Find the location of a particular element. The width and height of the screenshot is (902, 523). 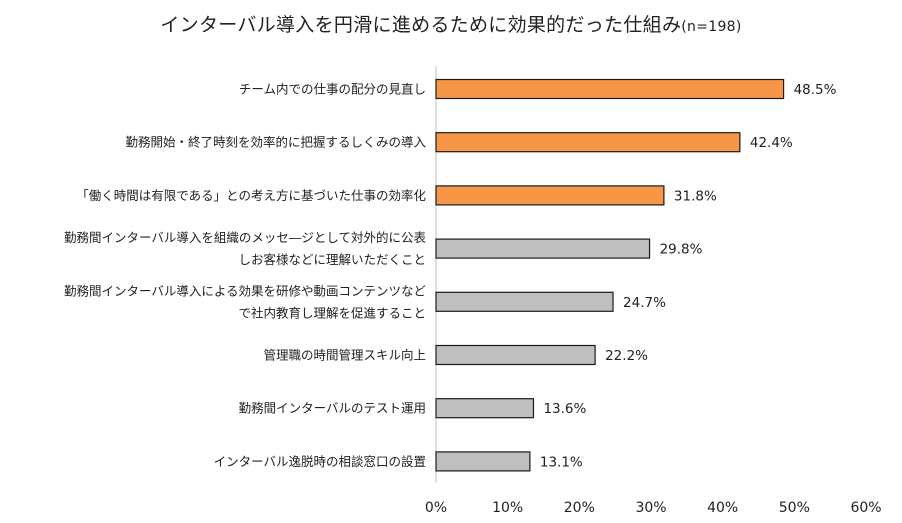

x-tick-label-20: 20% is located at coordinates (579, 508).